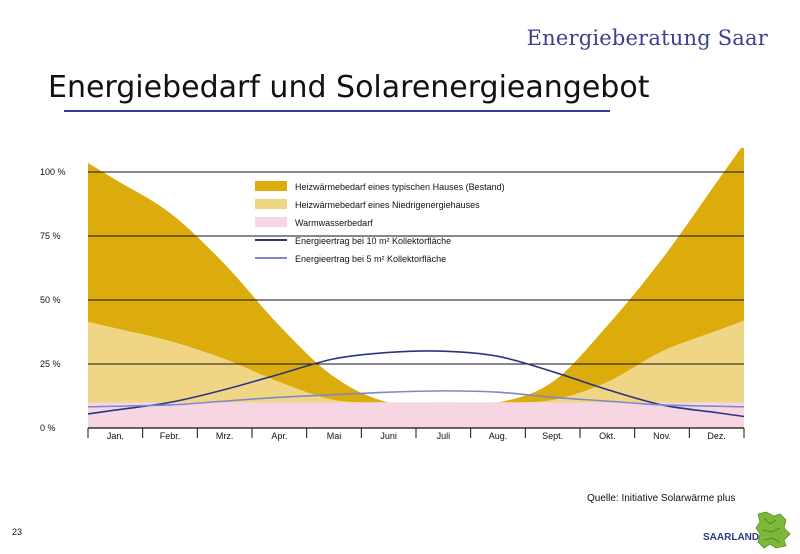 The image size is (800, 554). What do you see at coordinates (373, 241) in the screenshot?
I see `legend-label: Energieertrag bei 10 m² Kollektorfläche` at bounding box center [373, 241].